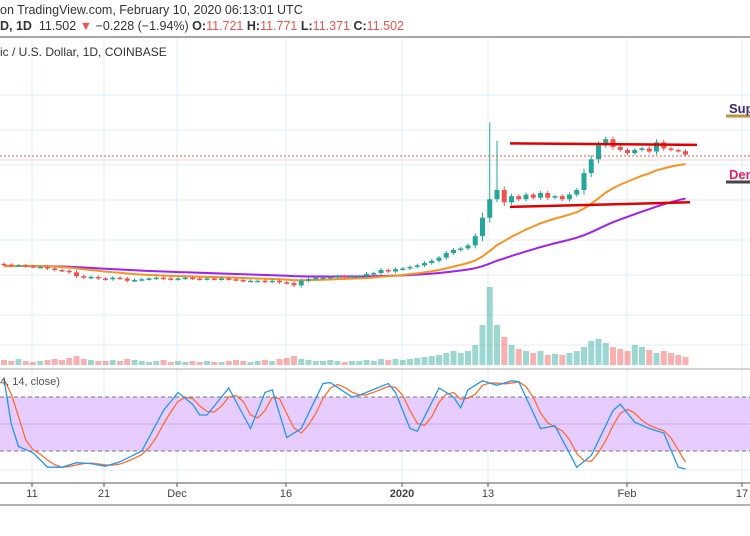 This screenshot has width=750, height=536. Describe the element at coordinates (177, 494) in the screenshot. I see `tick-label: Dec` at that location.